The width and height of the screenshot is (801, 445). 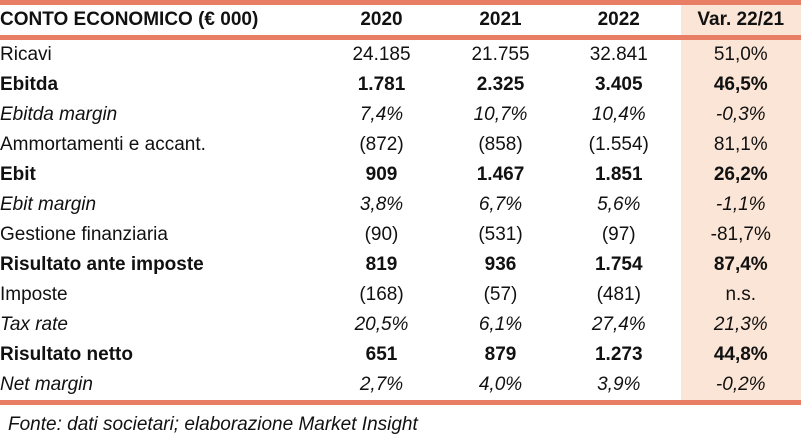 I want to click on cell-2020: 1.781, so click(x=381, y=84).